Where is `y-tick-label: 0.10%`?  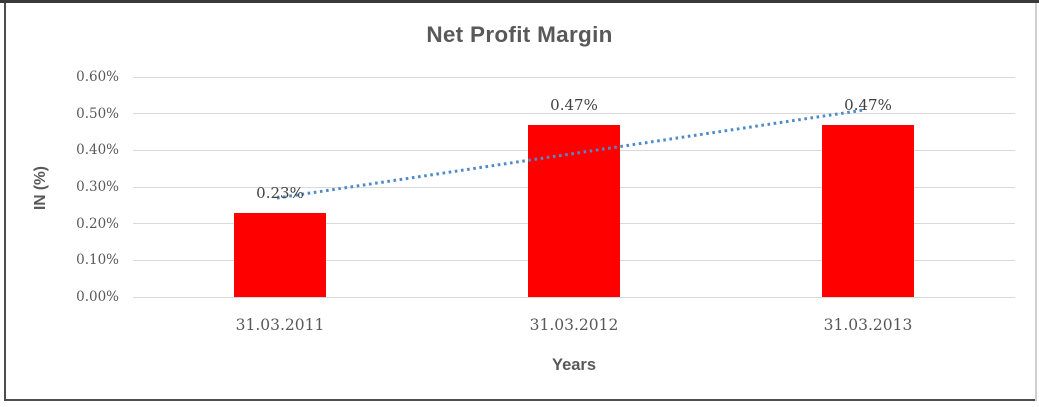 y-tick-label: 0.10% is located at coordinates (97, 260).